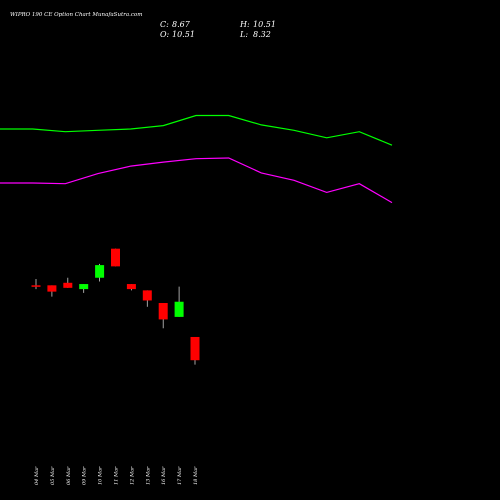  What do you see at coordinates (243, 34) in the screenshot?
I see `low-label: L:` at bounding box center [243, 34].